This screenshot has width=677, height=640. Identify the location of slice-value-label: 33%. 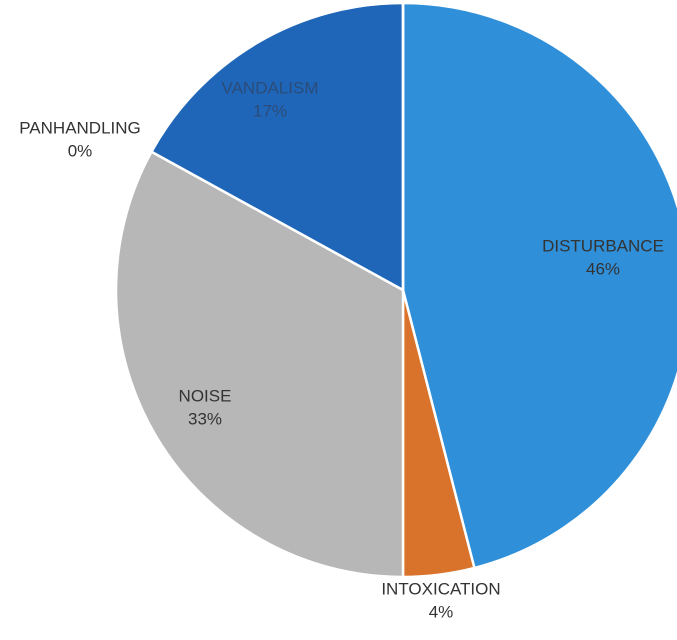
(205, 418).